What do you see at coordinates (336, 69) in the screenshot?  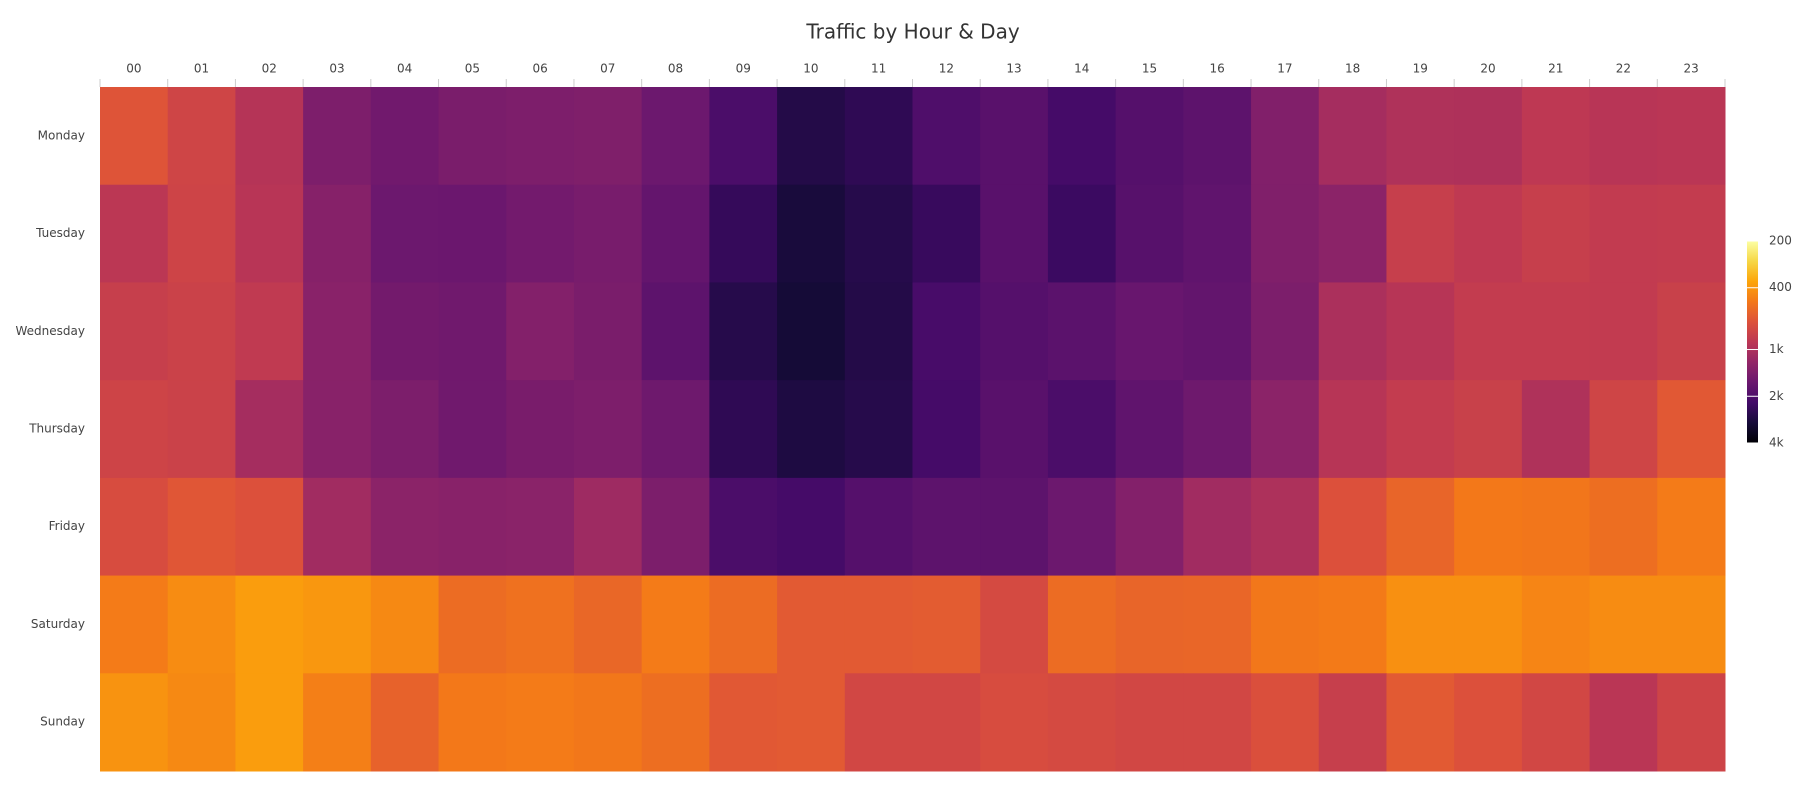 I see `x-tick-label: 03` at bounding box center [336, 69].